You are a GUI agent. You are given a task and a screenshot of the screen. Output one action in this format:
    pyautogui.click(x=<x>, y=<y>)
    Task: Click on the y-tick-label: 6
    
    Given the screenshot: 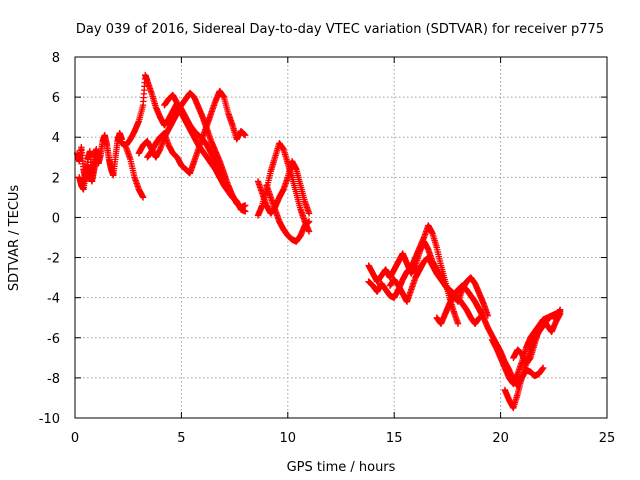 What is the action you would take?
    pyautogui.click(x=56, y=98)
    